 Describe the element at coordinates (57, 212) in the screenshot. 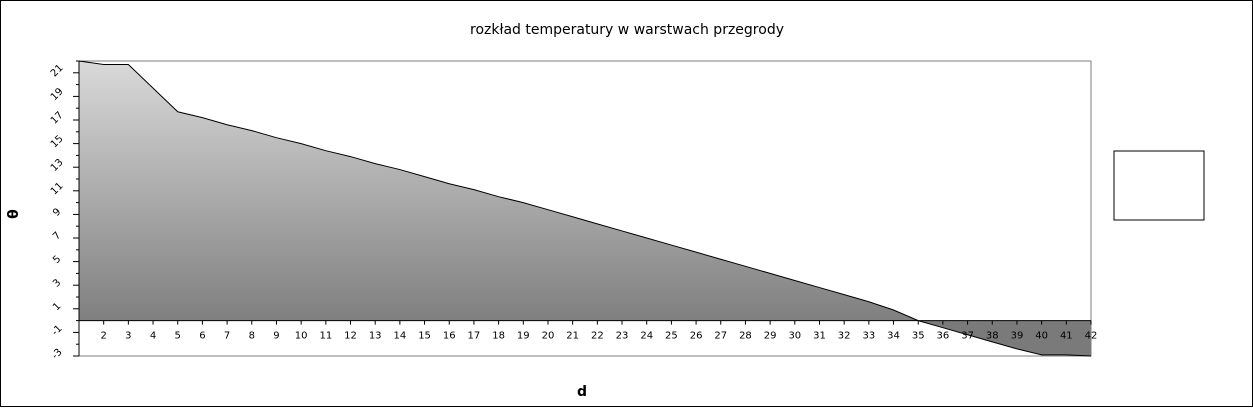

I see `y-tick-label: 9` at that location.